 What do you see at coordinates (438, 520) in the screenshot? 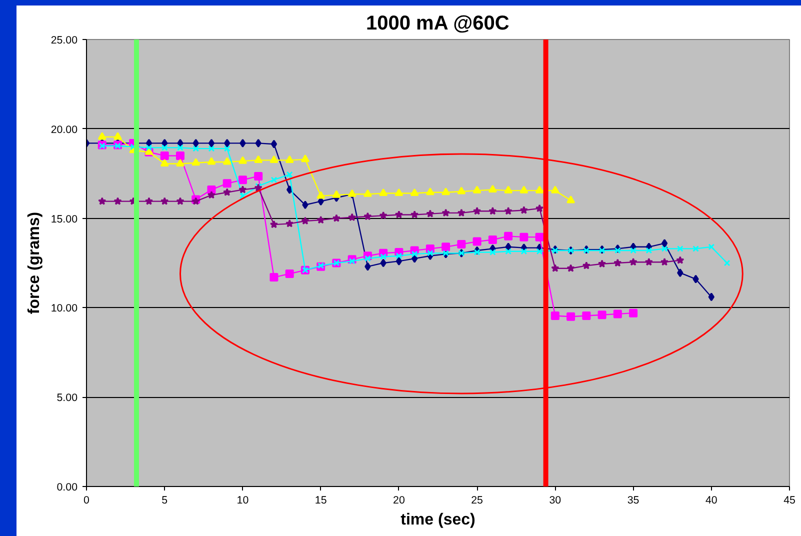
I see `x-axis-title: time (sec)` at bounding box center [438, 520].